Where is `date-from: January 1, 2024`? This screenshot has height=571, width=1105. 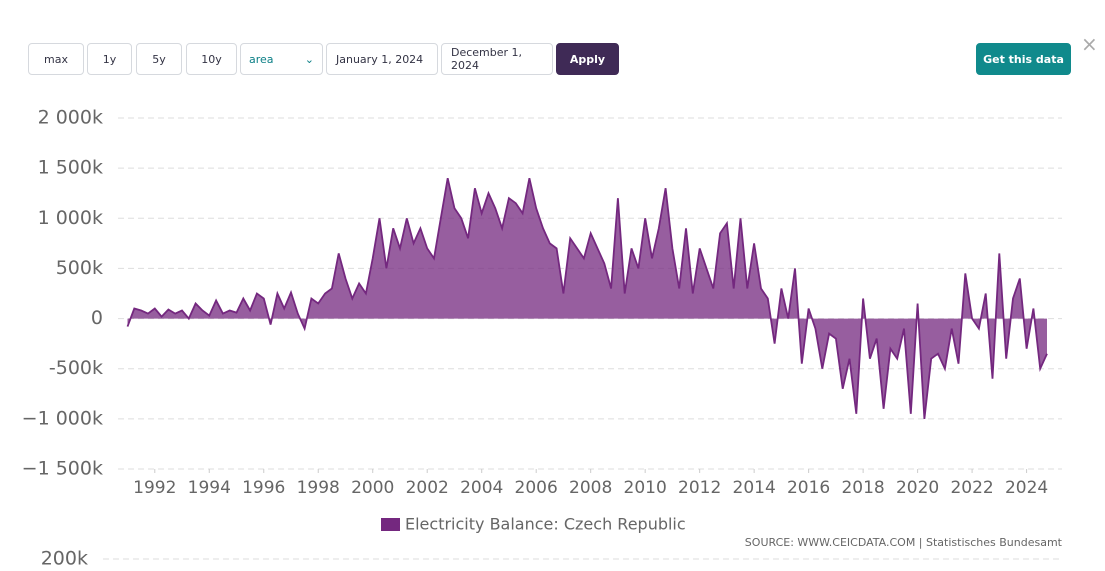
date-from: January 1, 2024 is located at coordinates (382, 59).